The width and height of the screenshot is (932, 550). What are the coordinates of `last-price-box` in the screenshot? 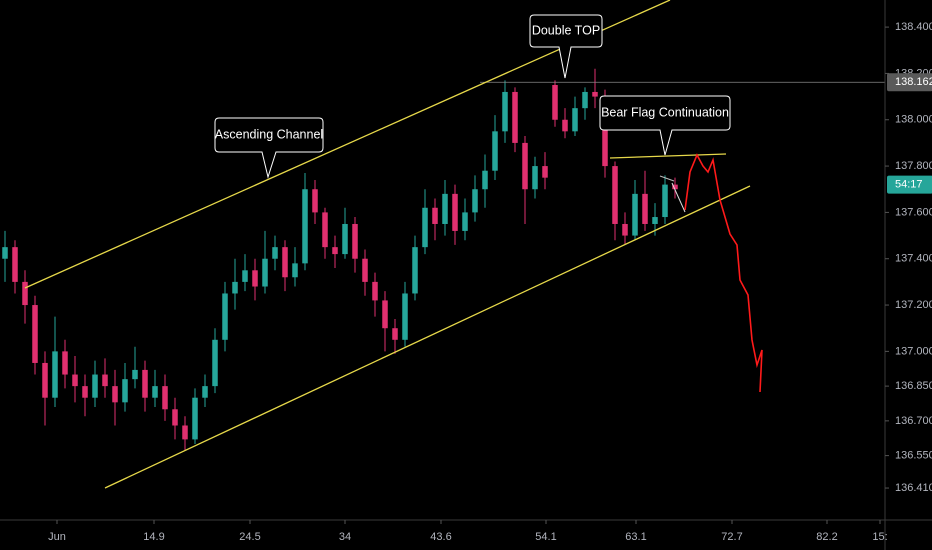 It's located at (909, 82).